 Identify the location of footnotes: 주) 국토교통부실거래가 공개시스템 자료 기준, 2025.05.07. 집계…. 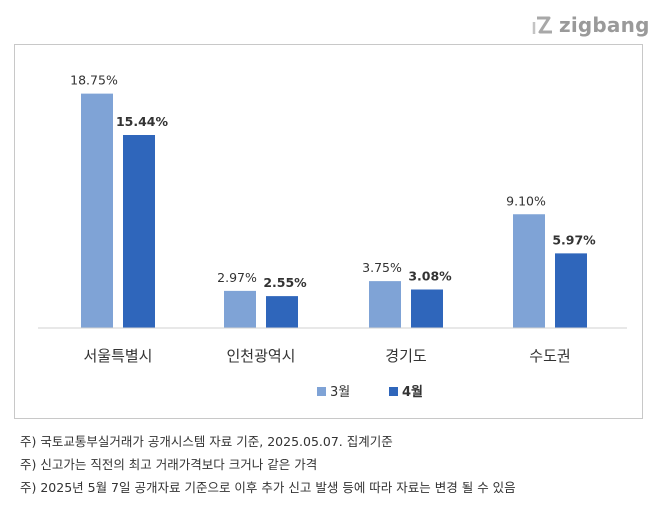
(268, 464).